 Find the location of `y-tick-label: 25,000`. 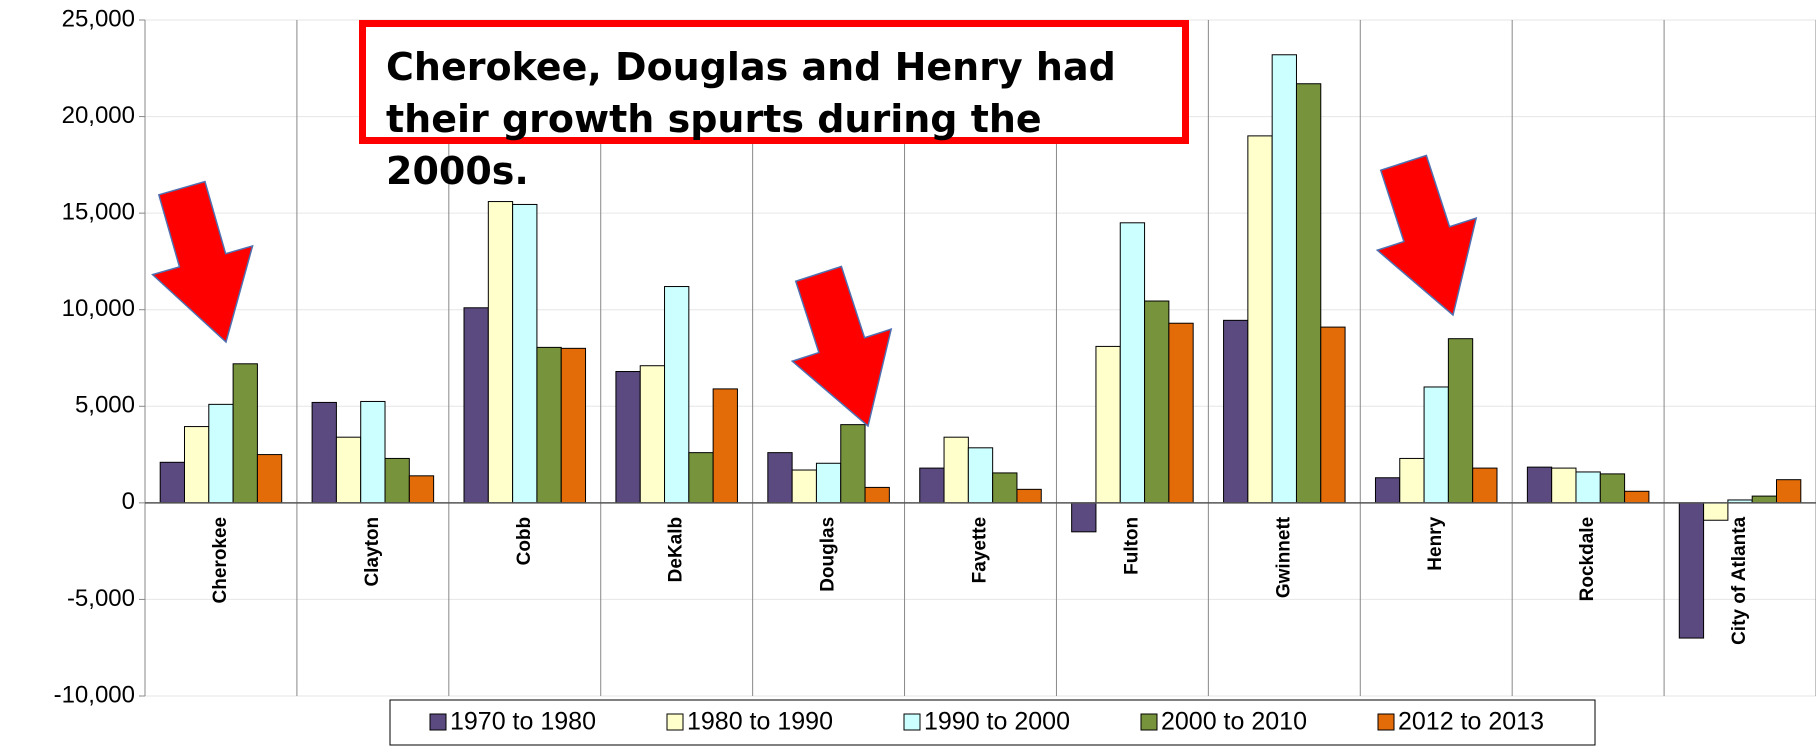

y-tick-label: 25,000 is located at coordinates (98, 18).